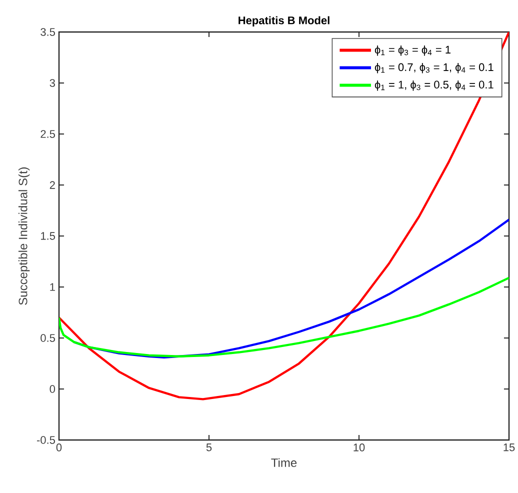  Describe the element at coordinates (284, 317) in the screenshot. I see `line-series` at that location.